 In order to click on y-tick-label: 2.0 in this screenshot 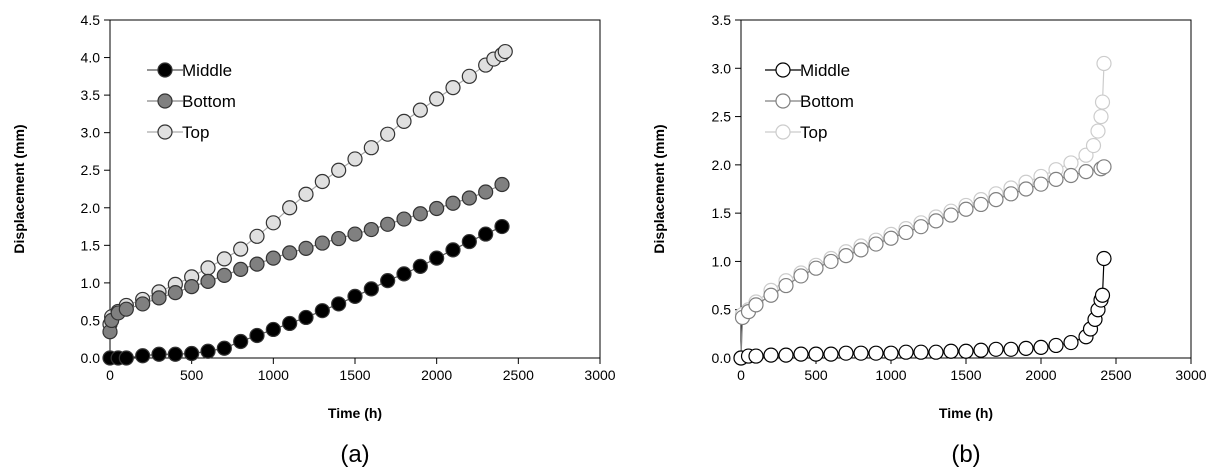, I will do `click(722, 165)`.